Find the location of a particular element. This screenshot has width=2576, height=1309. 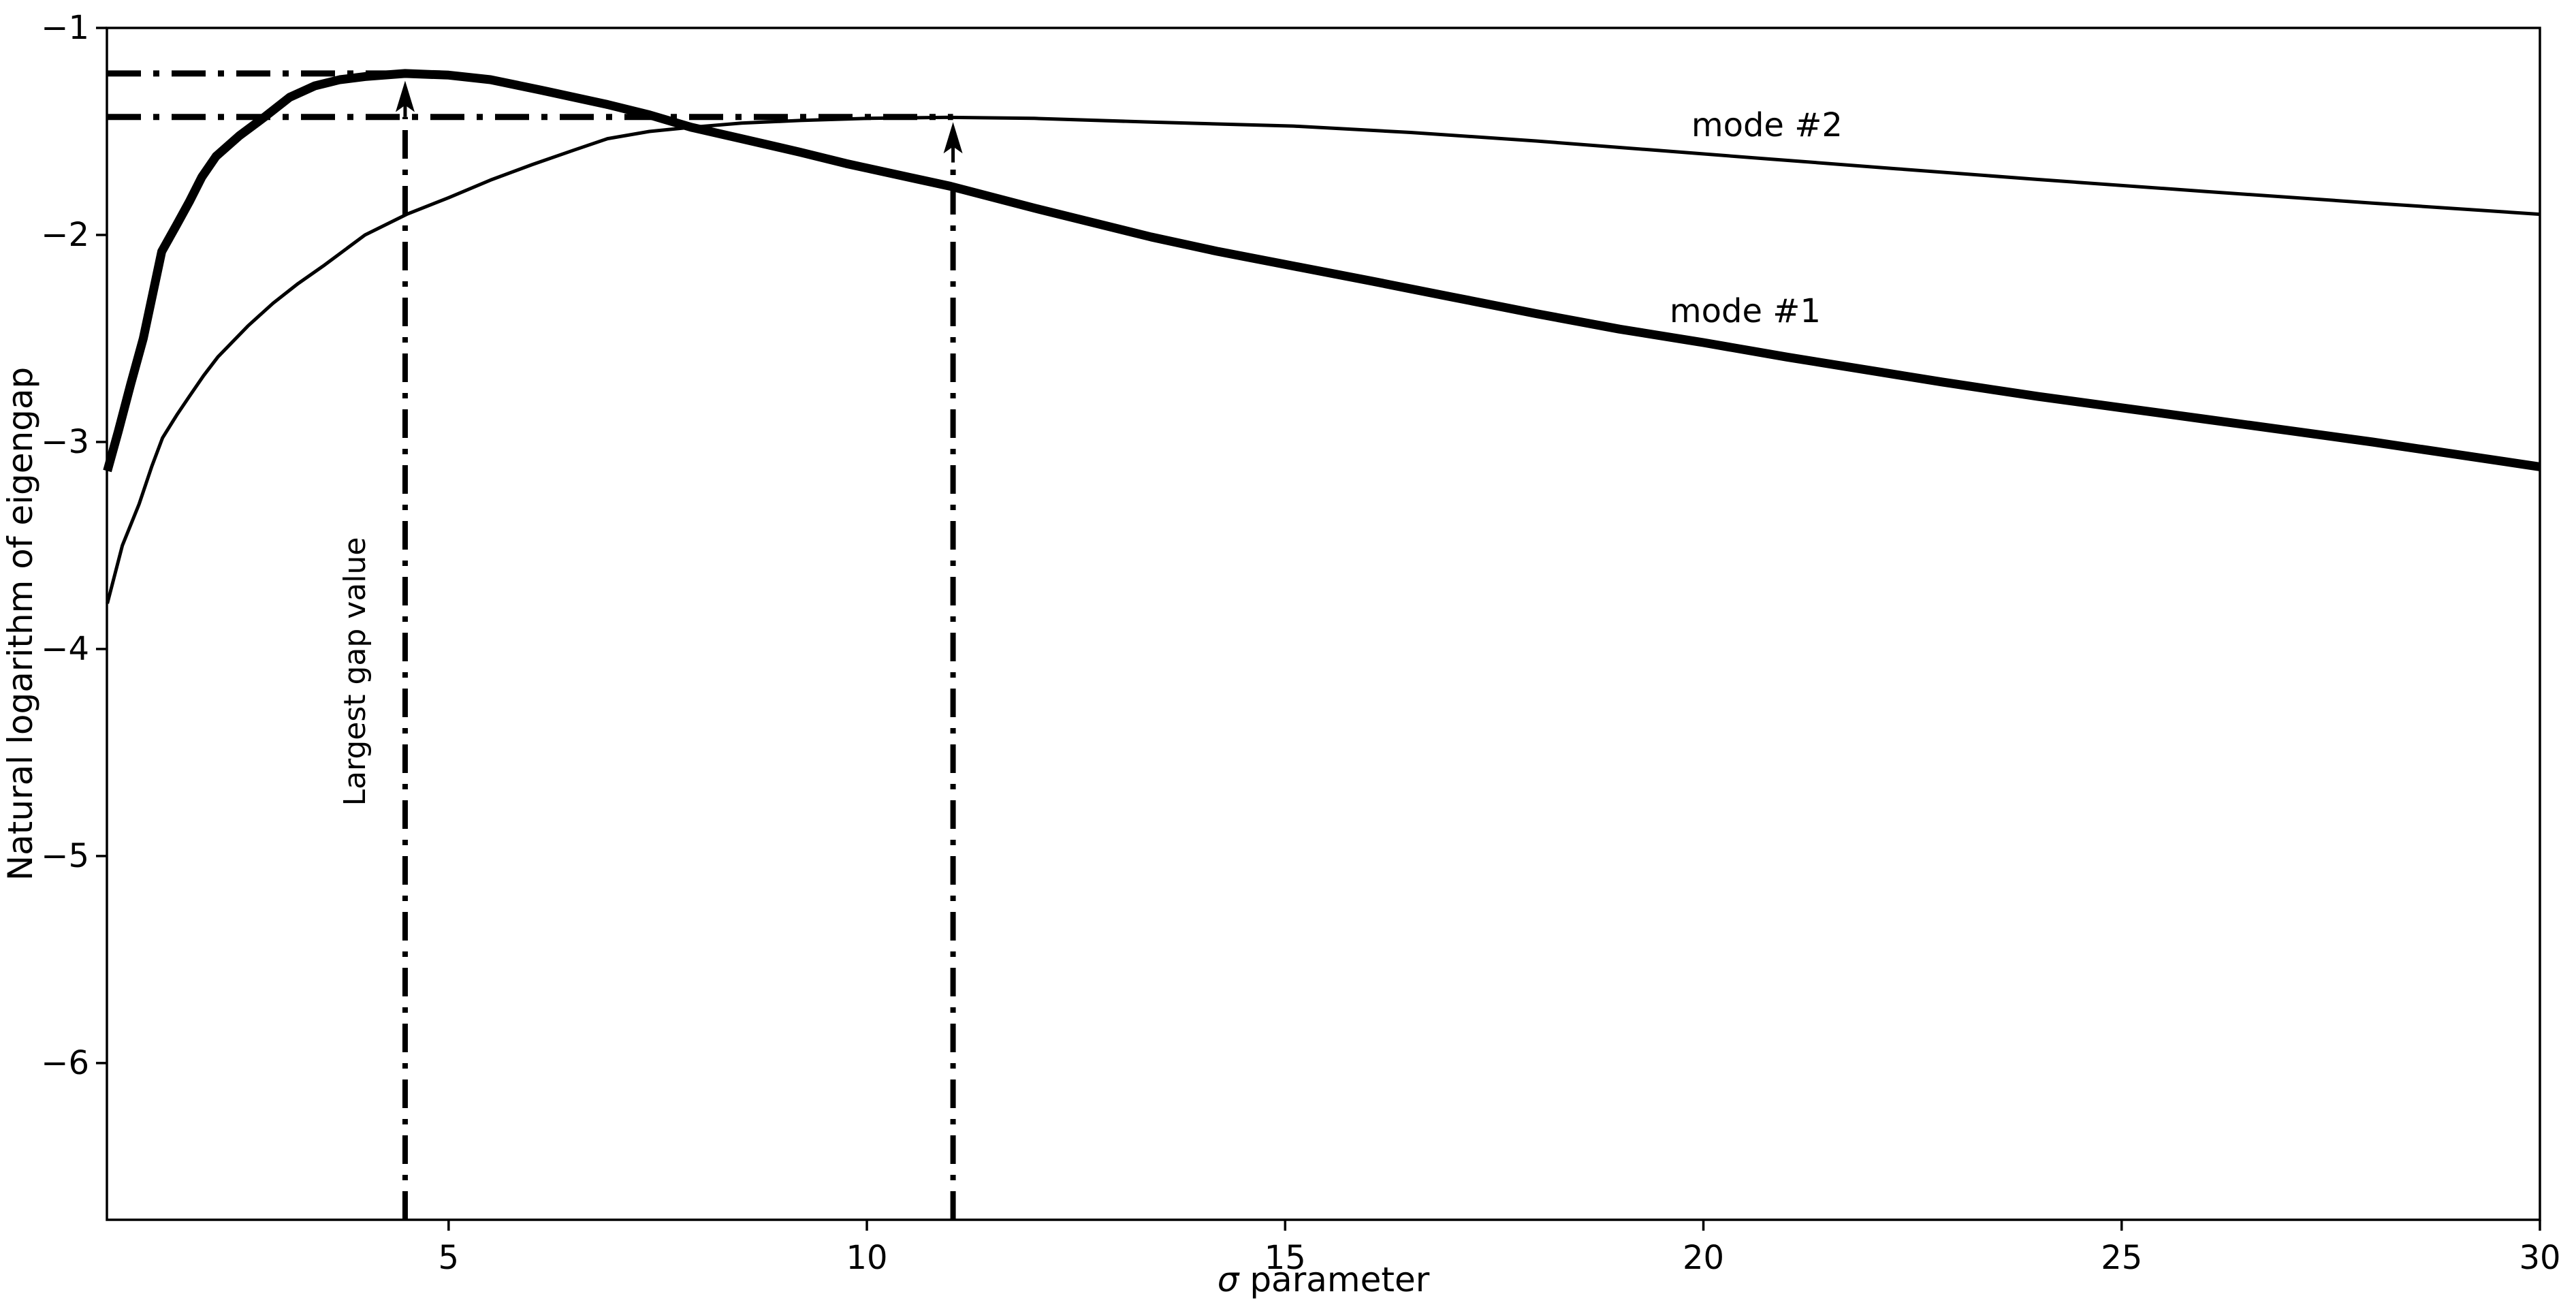

y-tick-label: −3 is located at coordinates (65, 442).